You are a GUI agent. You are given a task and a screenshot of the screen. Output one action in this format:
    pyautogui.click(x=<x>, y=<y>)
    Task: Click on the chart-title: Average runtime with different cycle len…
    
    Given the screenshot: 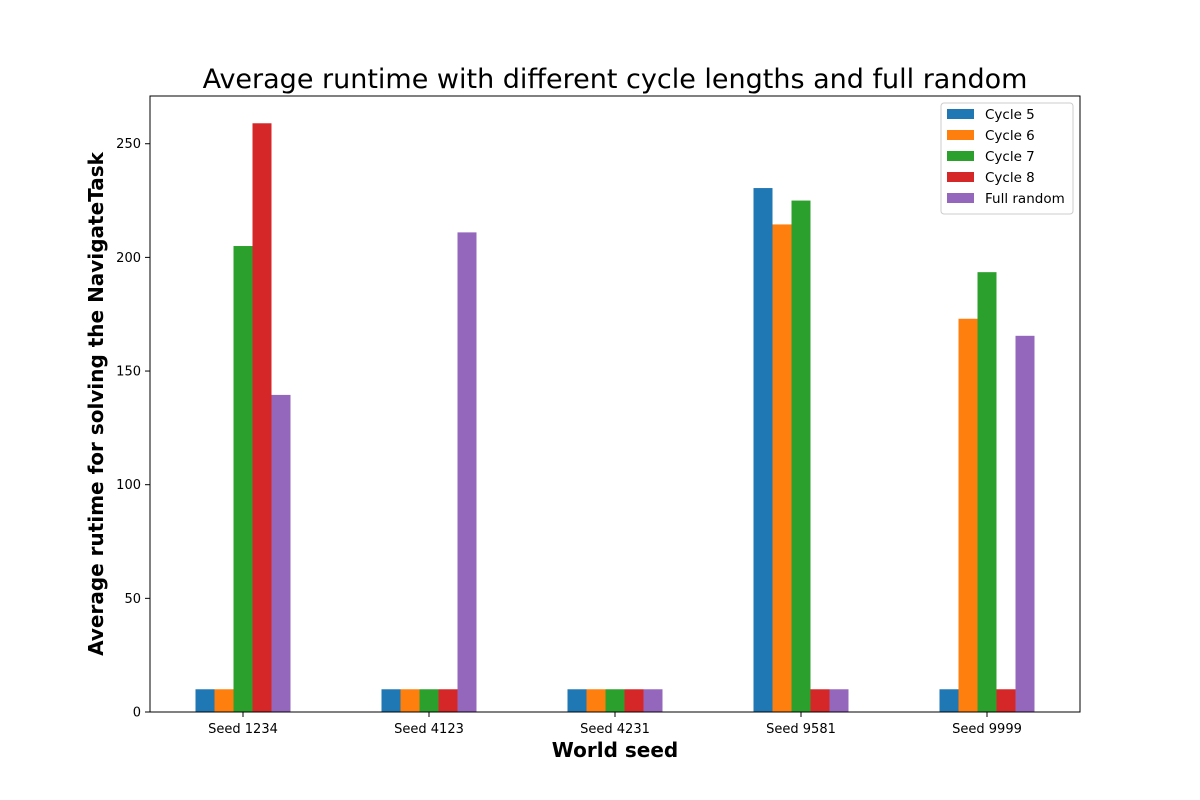 What is the action you would take?
    pyautogui.click(x=615, y=79)
    